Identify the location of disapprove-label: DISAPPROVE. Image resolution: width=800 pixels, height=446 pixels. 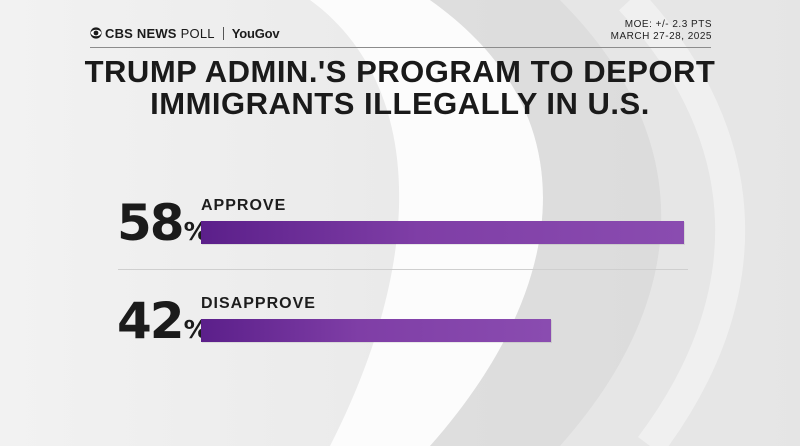
(258, 303).